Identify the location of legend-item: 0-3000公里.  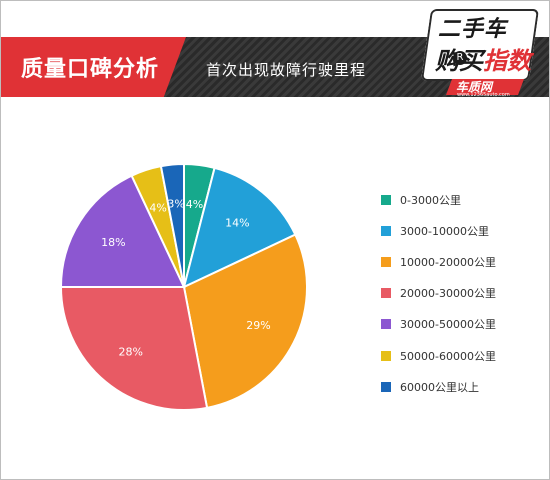
(438, 199).